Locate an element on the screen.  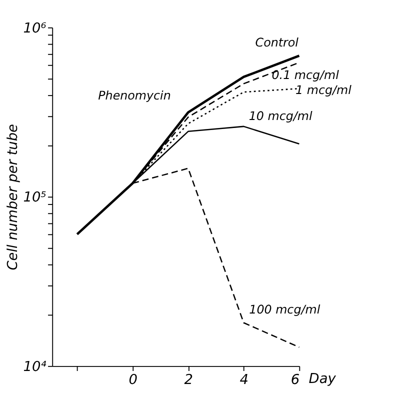
x-tick-label: 0 is located at coordinates (133, 380).